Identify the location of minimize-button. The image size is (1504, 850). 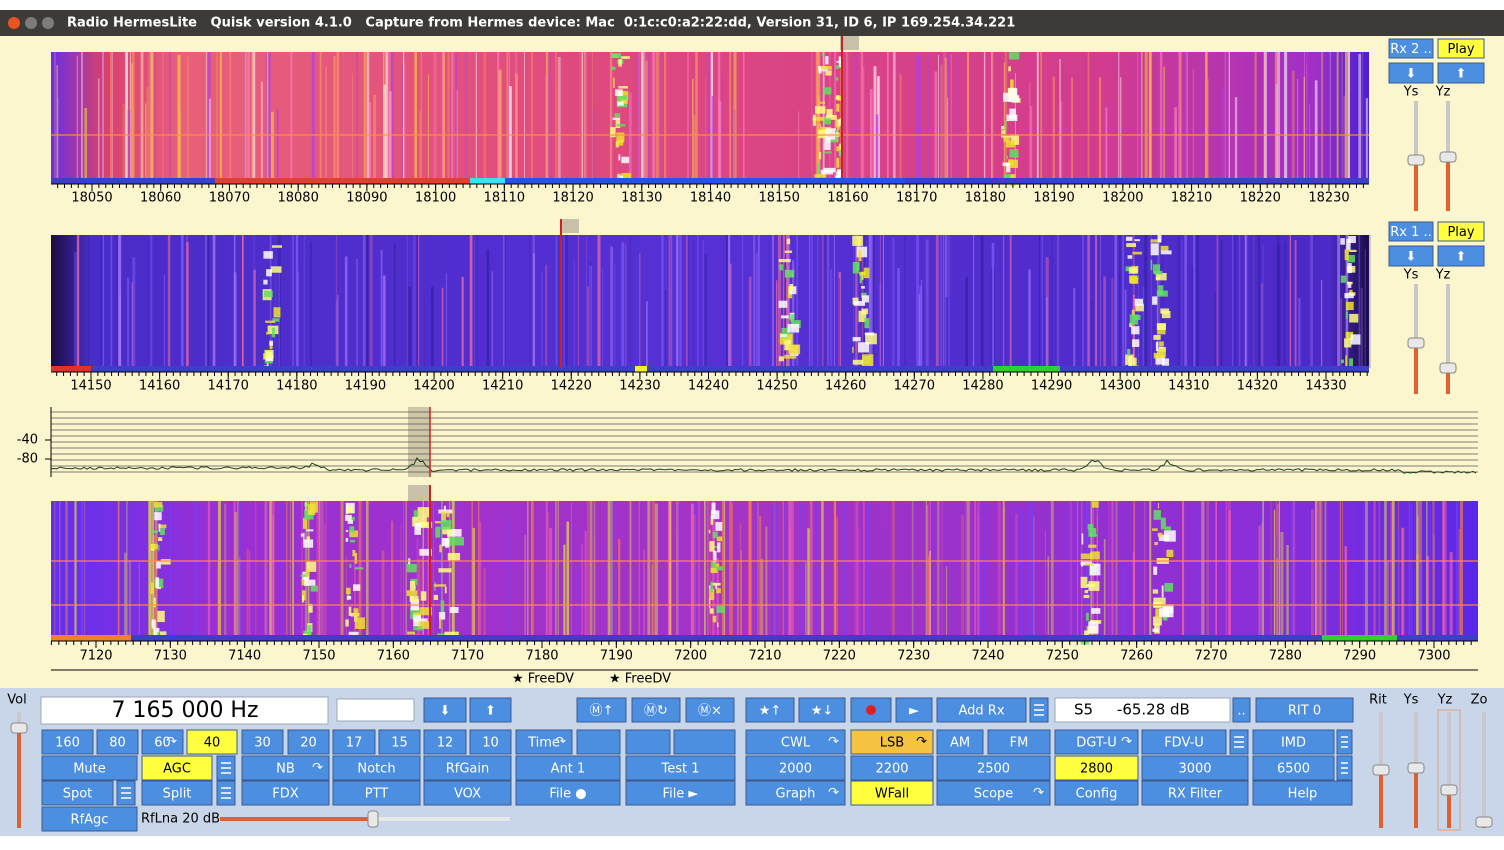
(31, 23).